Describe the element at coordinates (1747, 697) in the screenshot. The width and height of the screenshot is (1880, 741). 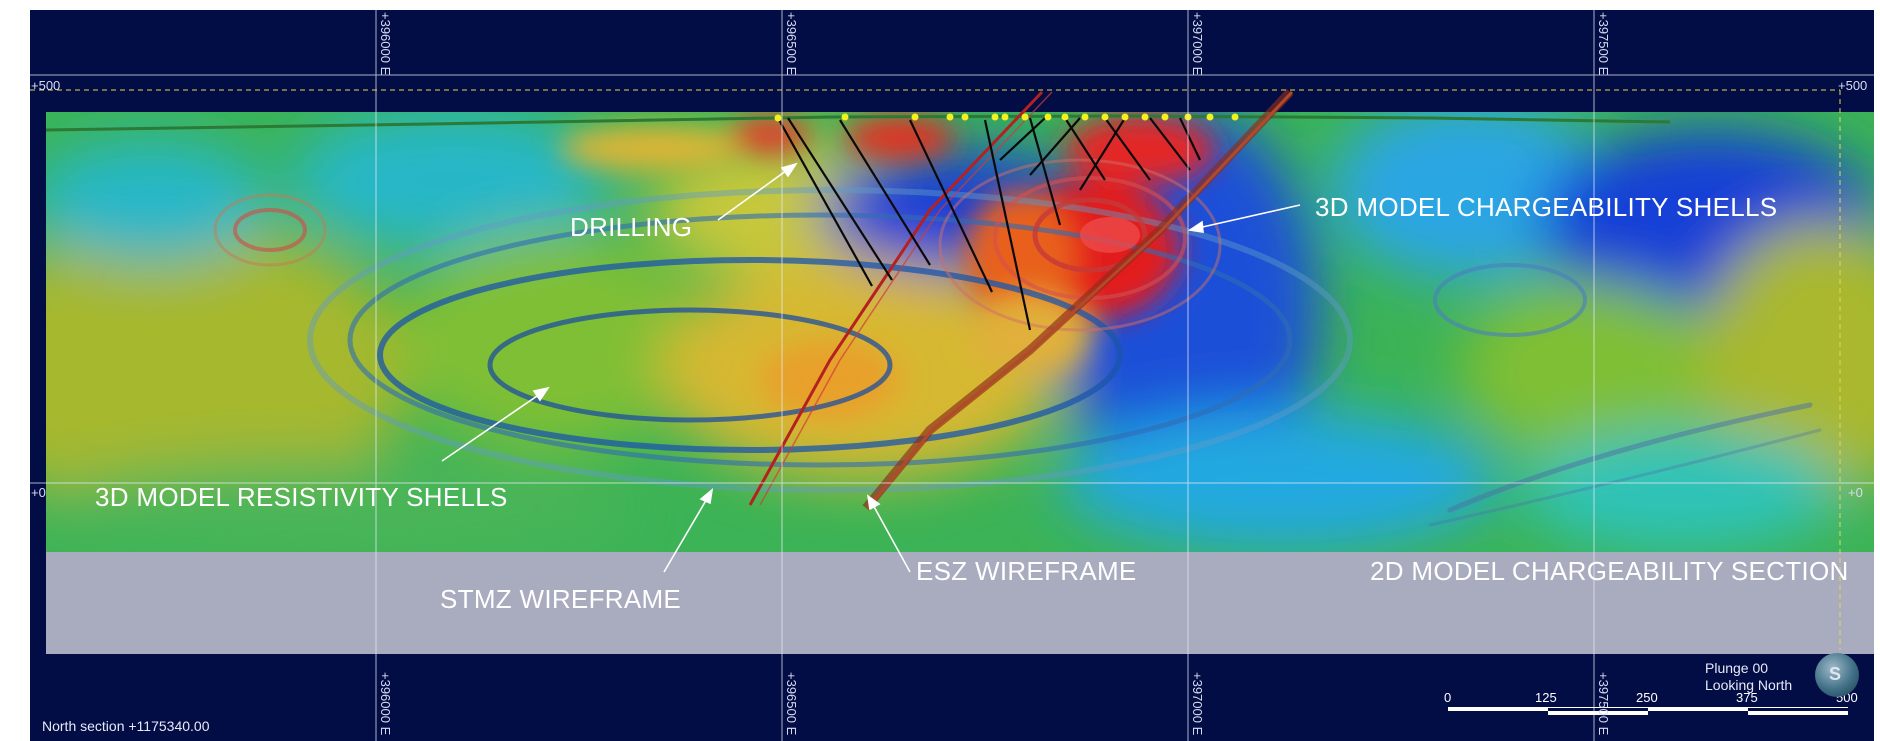
I see `scale-tick-375: 375` at that location.